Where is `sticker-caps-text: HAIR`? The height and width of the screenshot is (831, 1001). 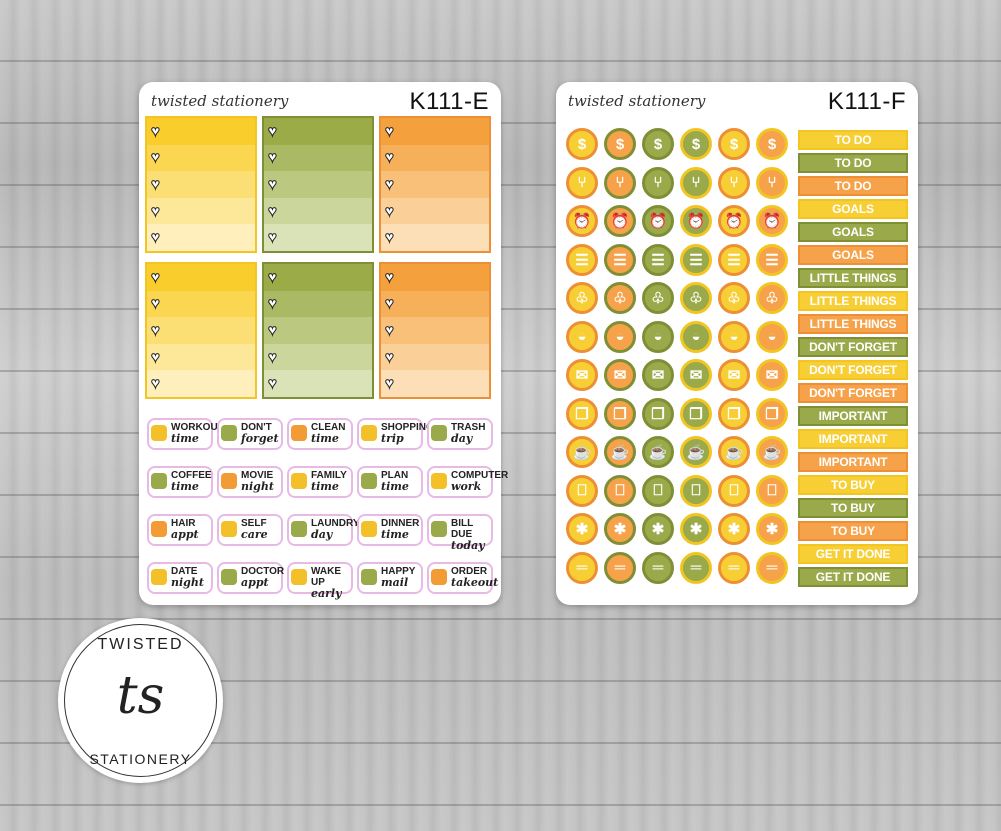 sticker-caps-text: HAIR is located at coordinates (183, 523).